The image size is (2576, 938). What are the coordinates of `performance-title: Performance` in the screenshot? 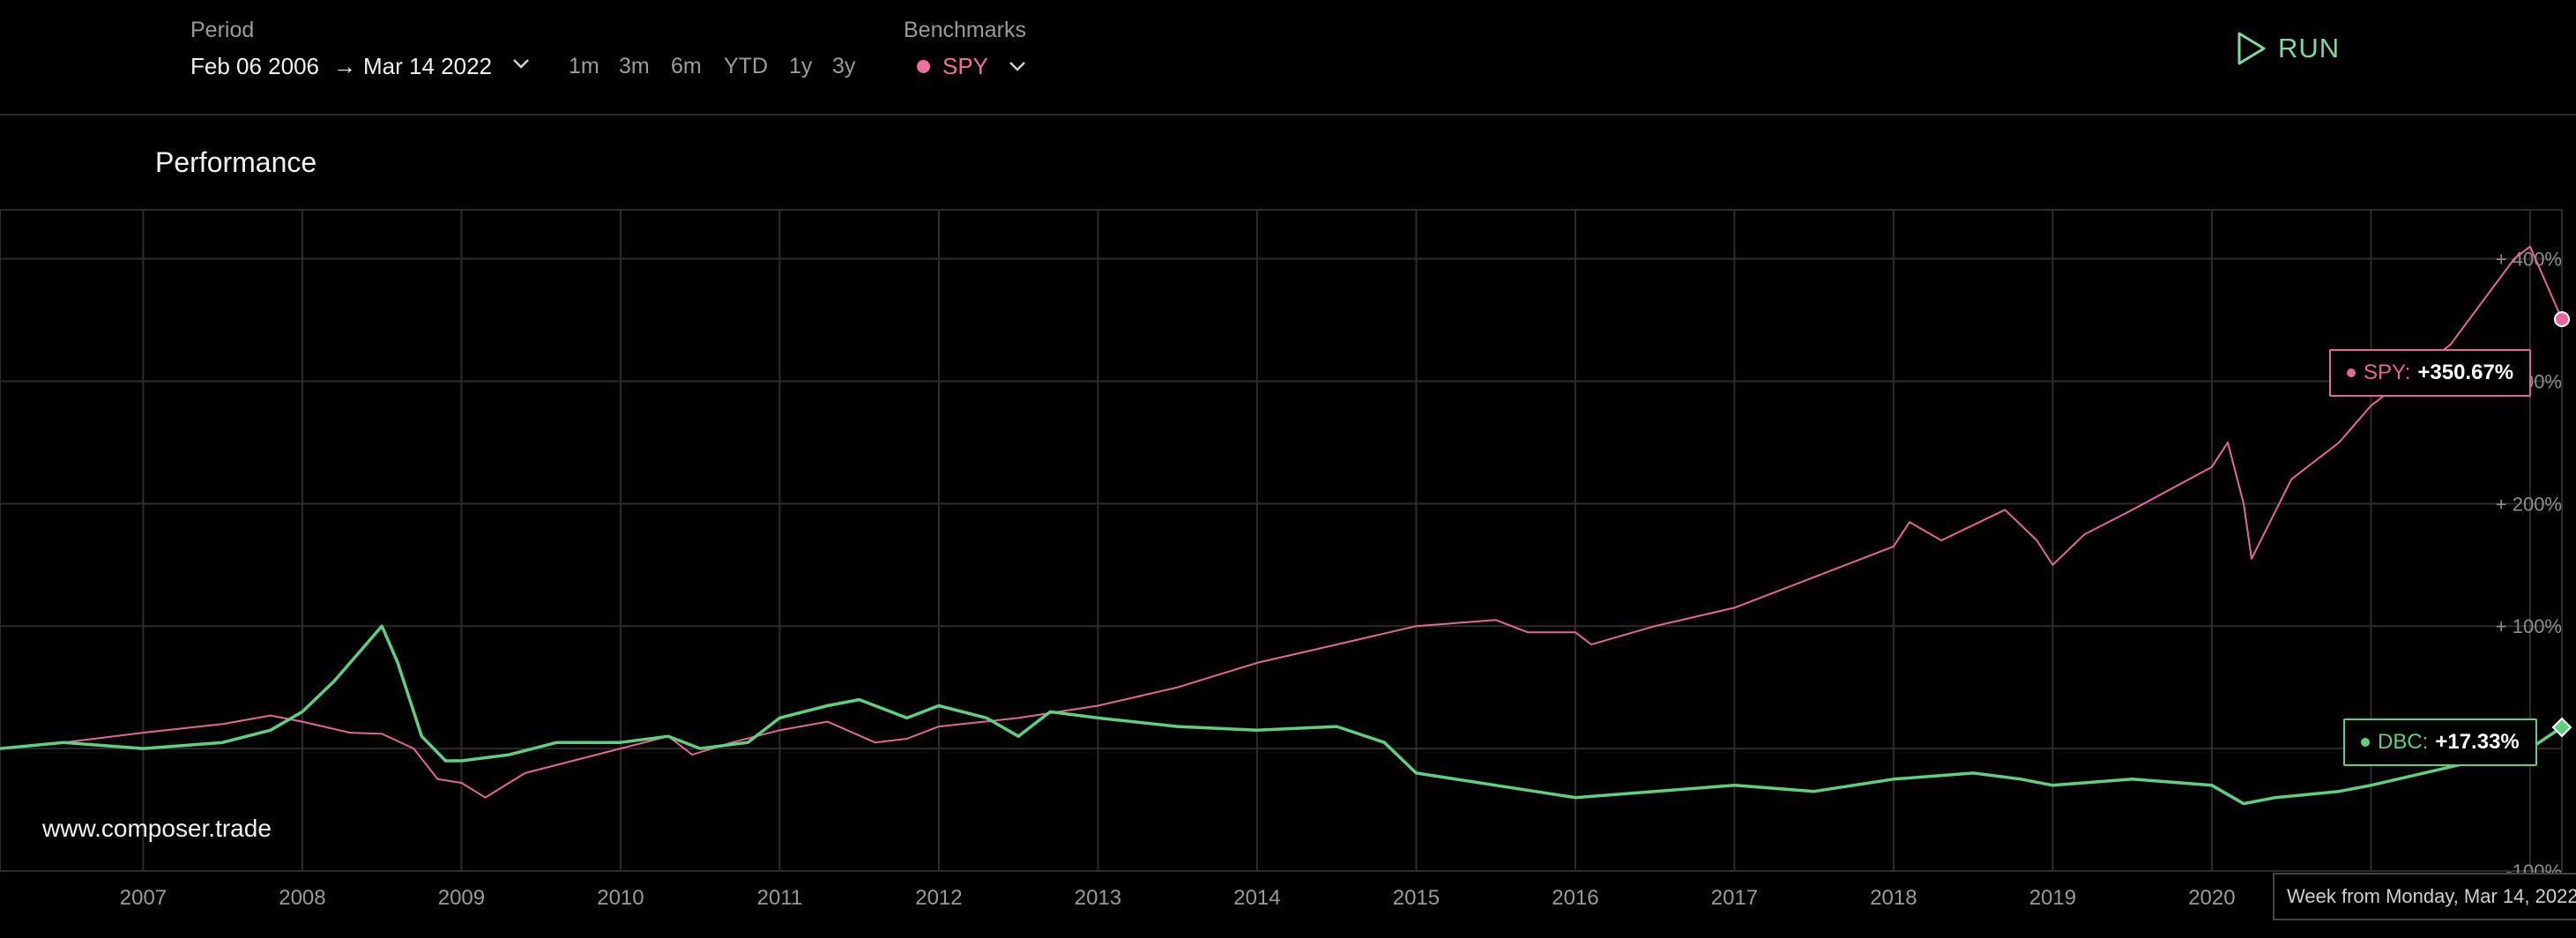 It's located at (236, 162).